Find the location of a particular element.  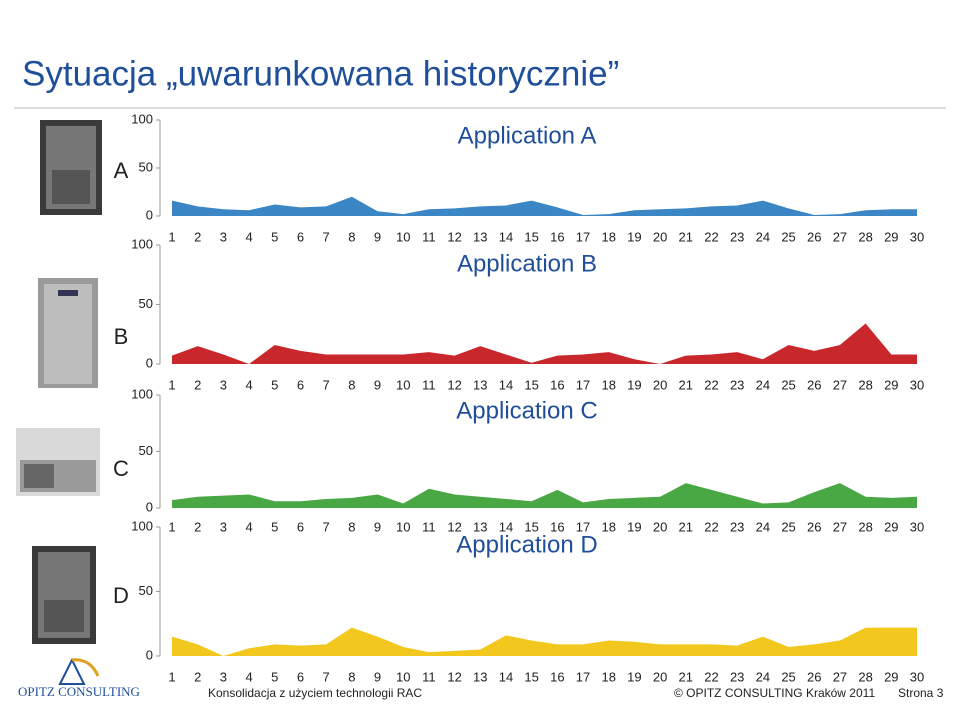

chart-title: Application B is located at coordinates (527, 263).